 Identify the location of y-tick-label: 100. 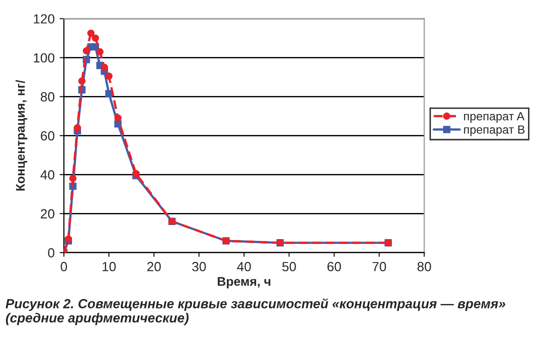
(44, 58).